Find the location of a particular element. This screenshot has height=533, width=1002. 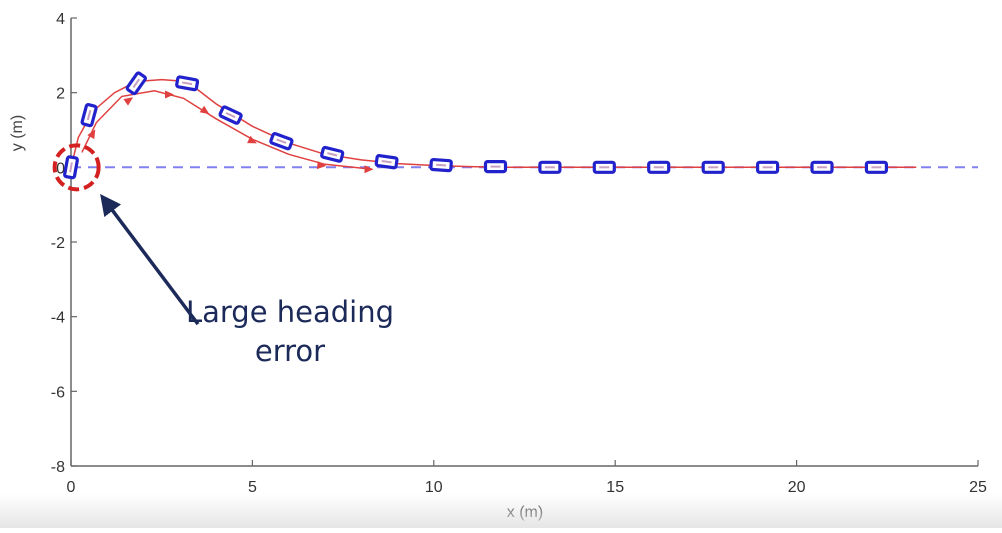

direction-arrows is located at coordinates (230, 132).